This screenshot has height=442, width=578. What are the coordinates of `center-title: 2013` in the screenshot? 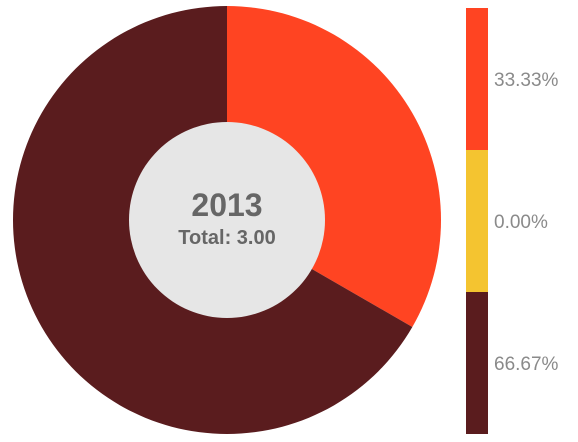 It's located at (226, 205).